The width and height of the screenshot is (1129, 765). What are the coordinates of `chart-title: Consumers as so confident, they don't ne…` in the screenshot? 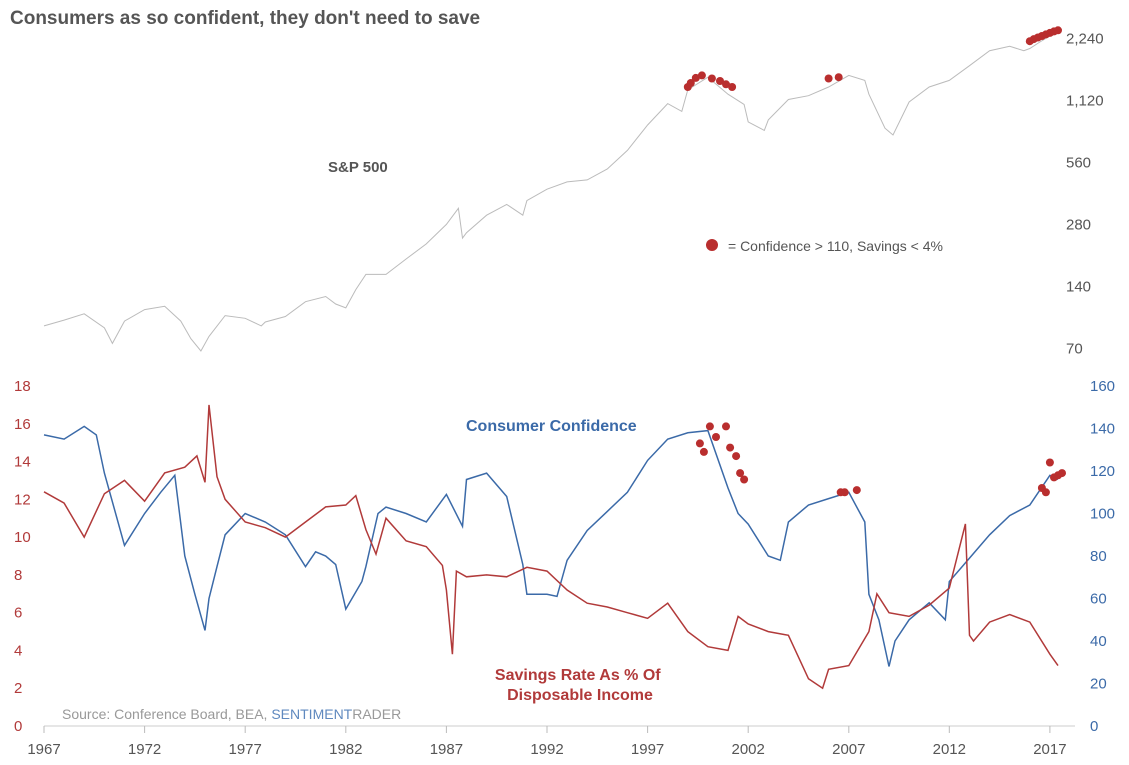 It's located at (245, 18).